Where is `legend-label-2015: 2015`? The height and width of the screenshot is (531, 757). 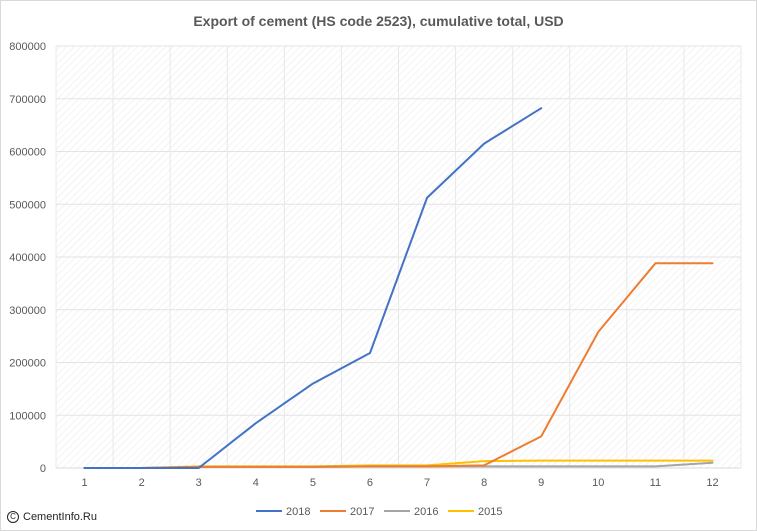
legend-label-2015: 2015 is located at coordinates (490, 512).